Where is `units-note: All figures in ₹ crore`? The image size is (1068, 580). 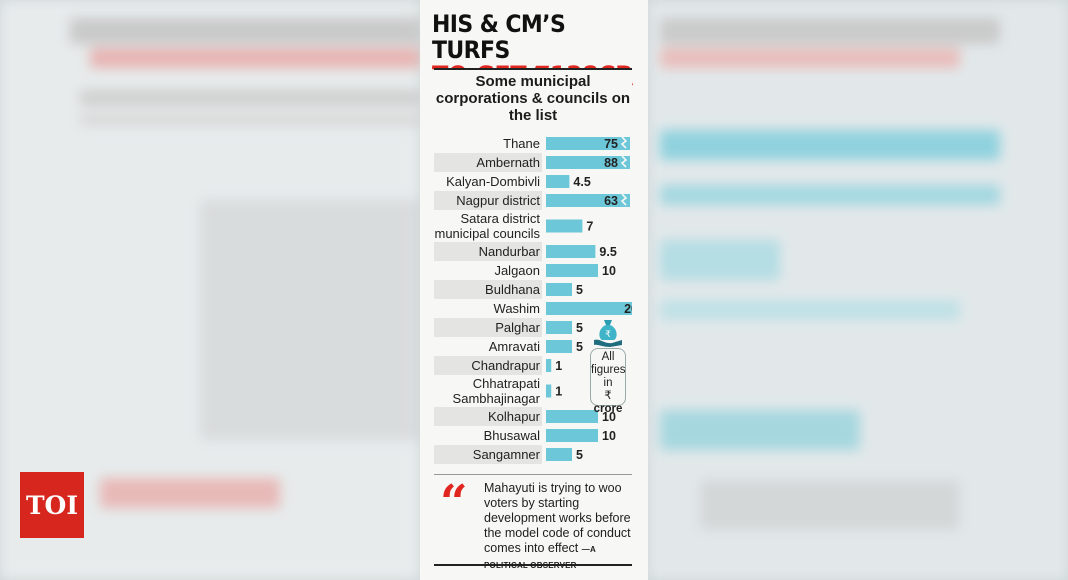 units-note: All figures in ₹ crore is located at coordinates (608, 381).